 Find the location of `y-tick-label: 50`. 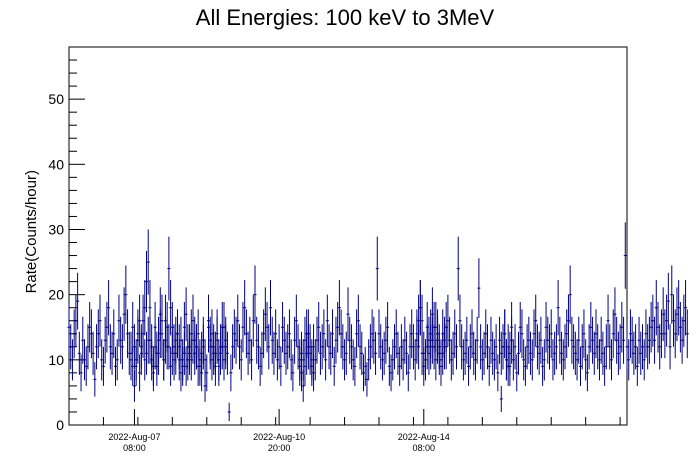

y-tick-label: 50 is located at coordinates (56, 99).